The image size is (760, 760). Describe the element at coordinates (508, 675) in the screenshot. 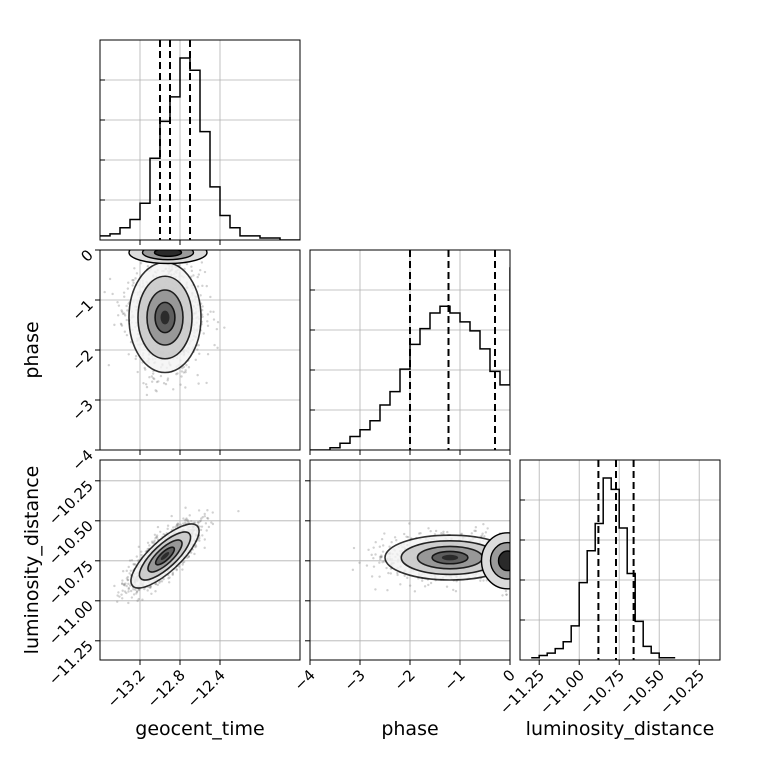

I see `x-tick-label: 0` at that location.